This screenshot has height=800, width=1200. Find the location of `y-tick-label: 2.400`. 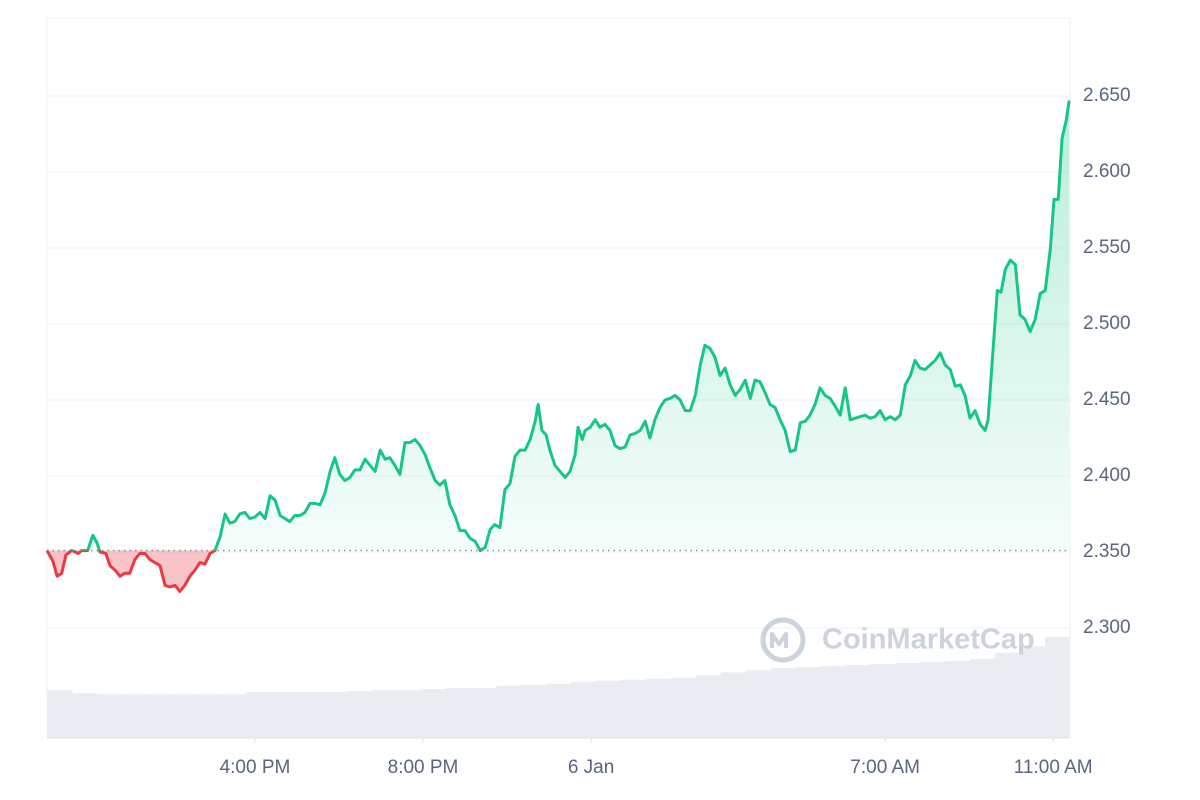

y-tick-label: 2.400 is located at coordinates (1107, 475).